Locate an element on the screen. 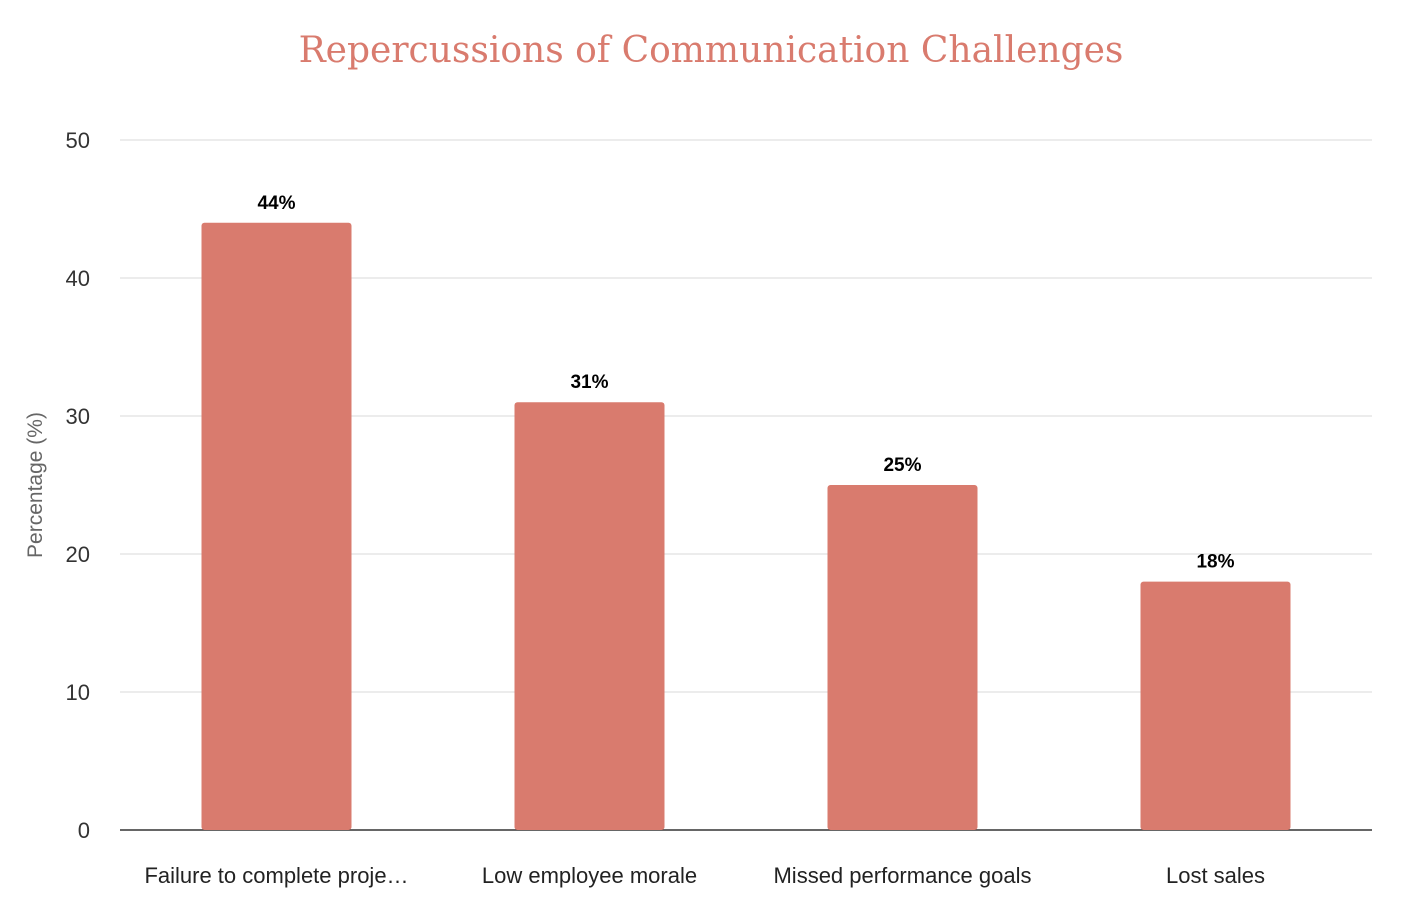 The width and height of the screenshot is (1410, 914). data-label: 31% is located at coordinates (589, 382).